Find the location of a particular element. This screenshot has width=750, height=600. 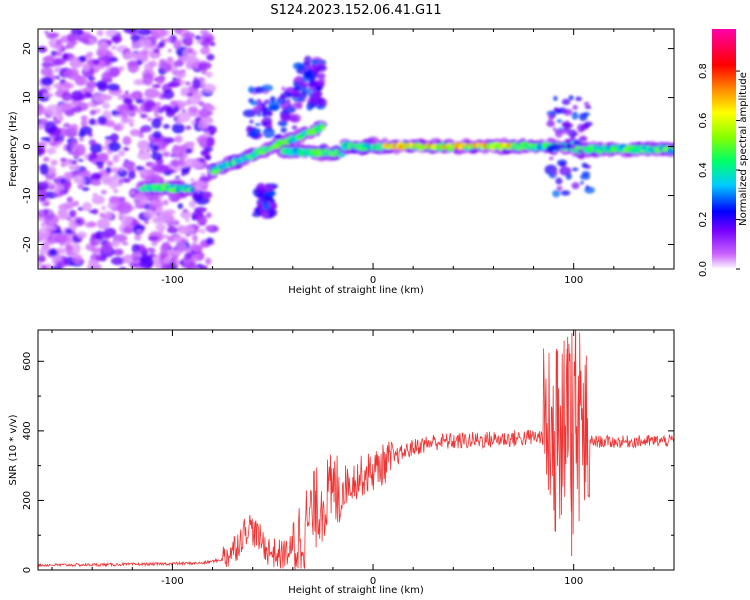

x-tick-label: 0 is located at coordinates (373, 581).